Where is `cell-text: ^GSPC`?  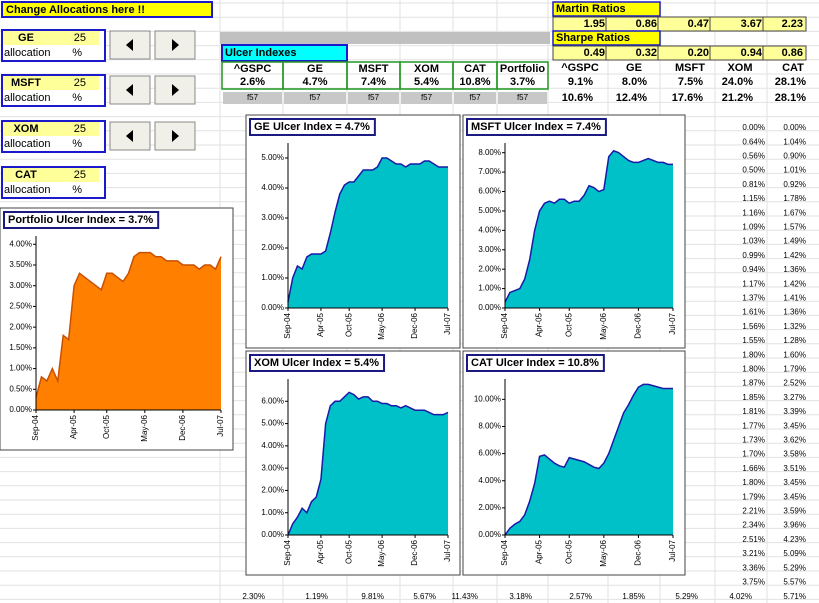 cell-text: ^GSPC is located at coordinates (253, 69).